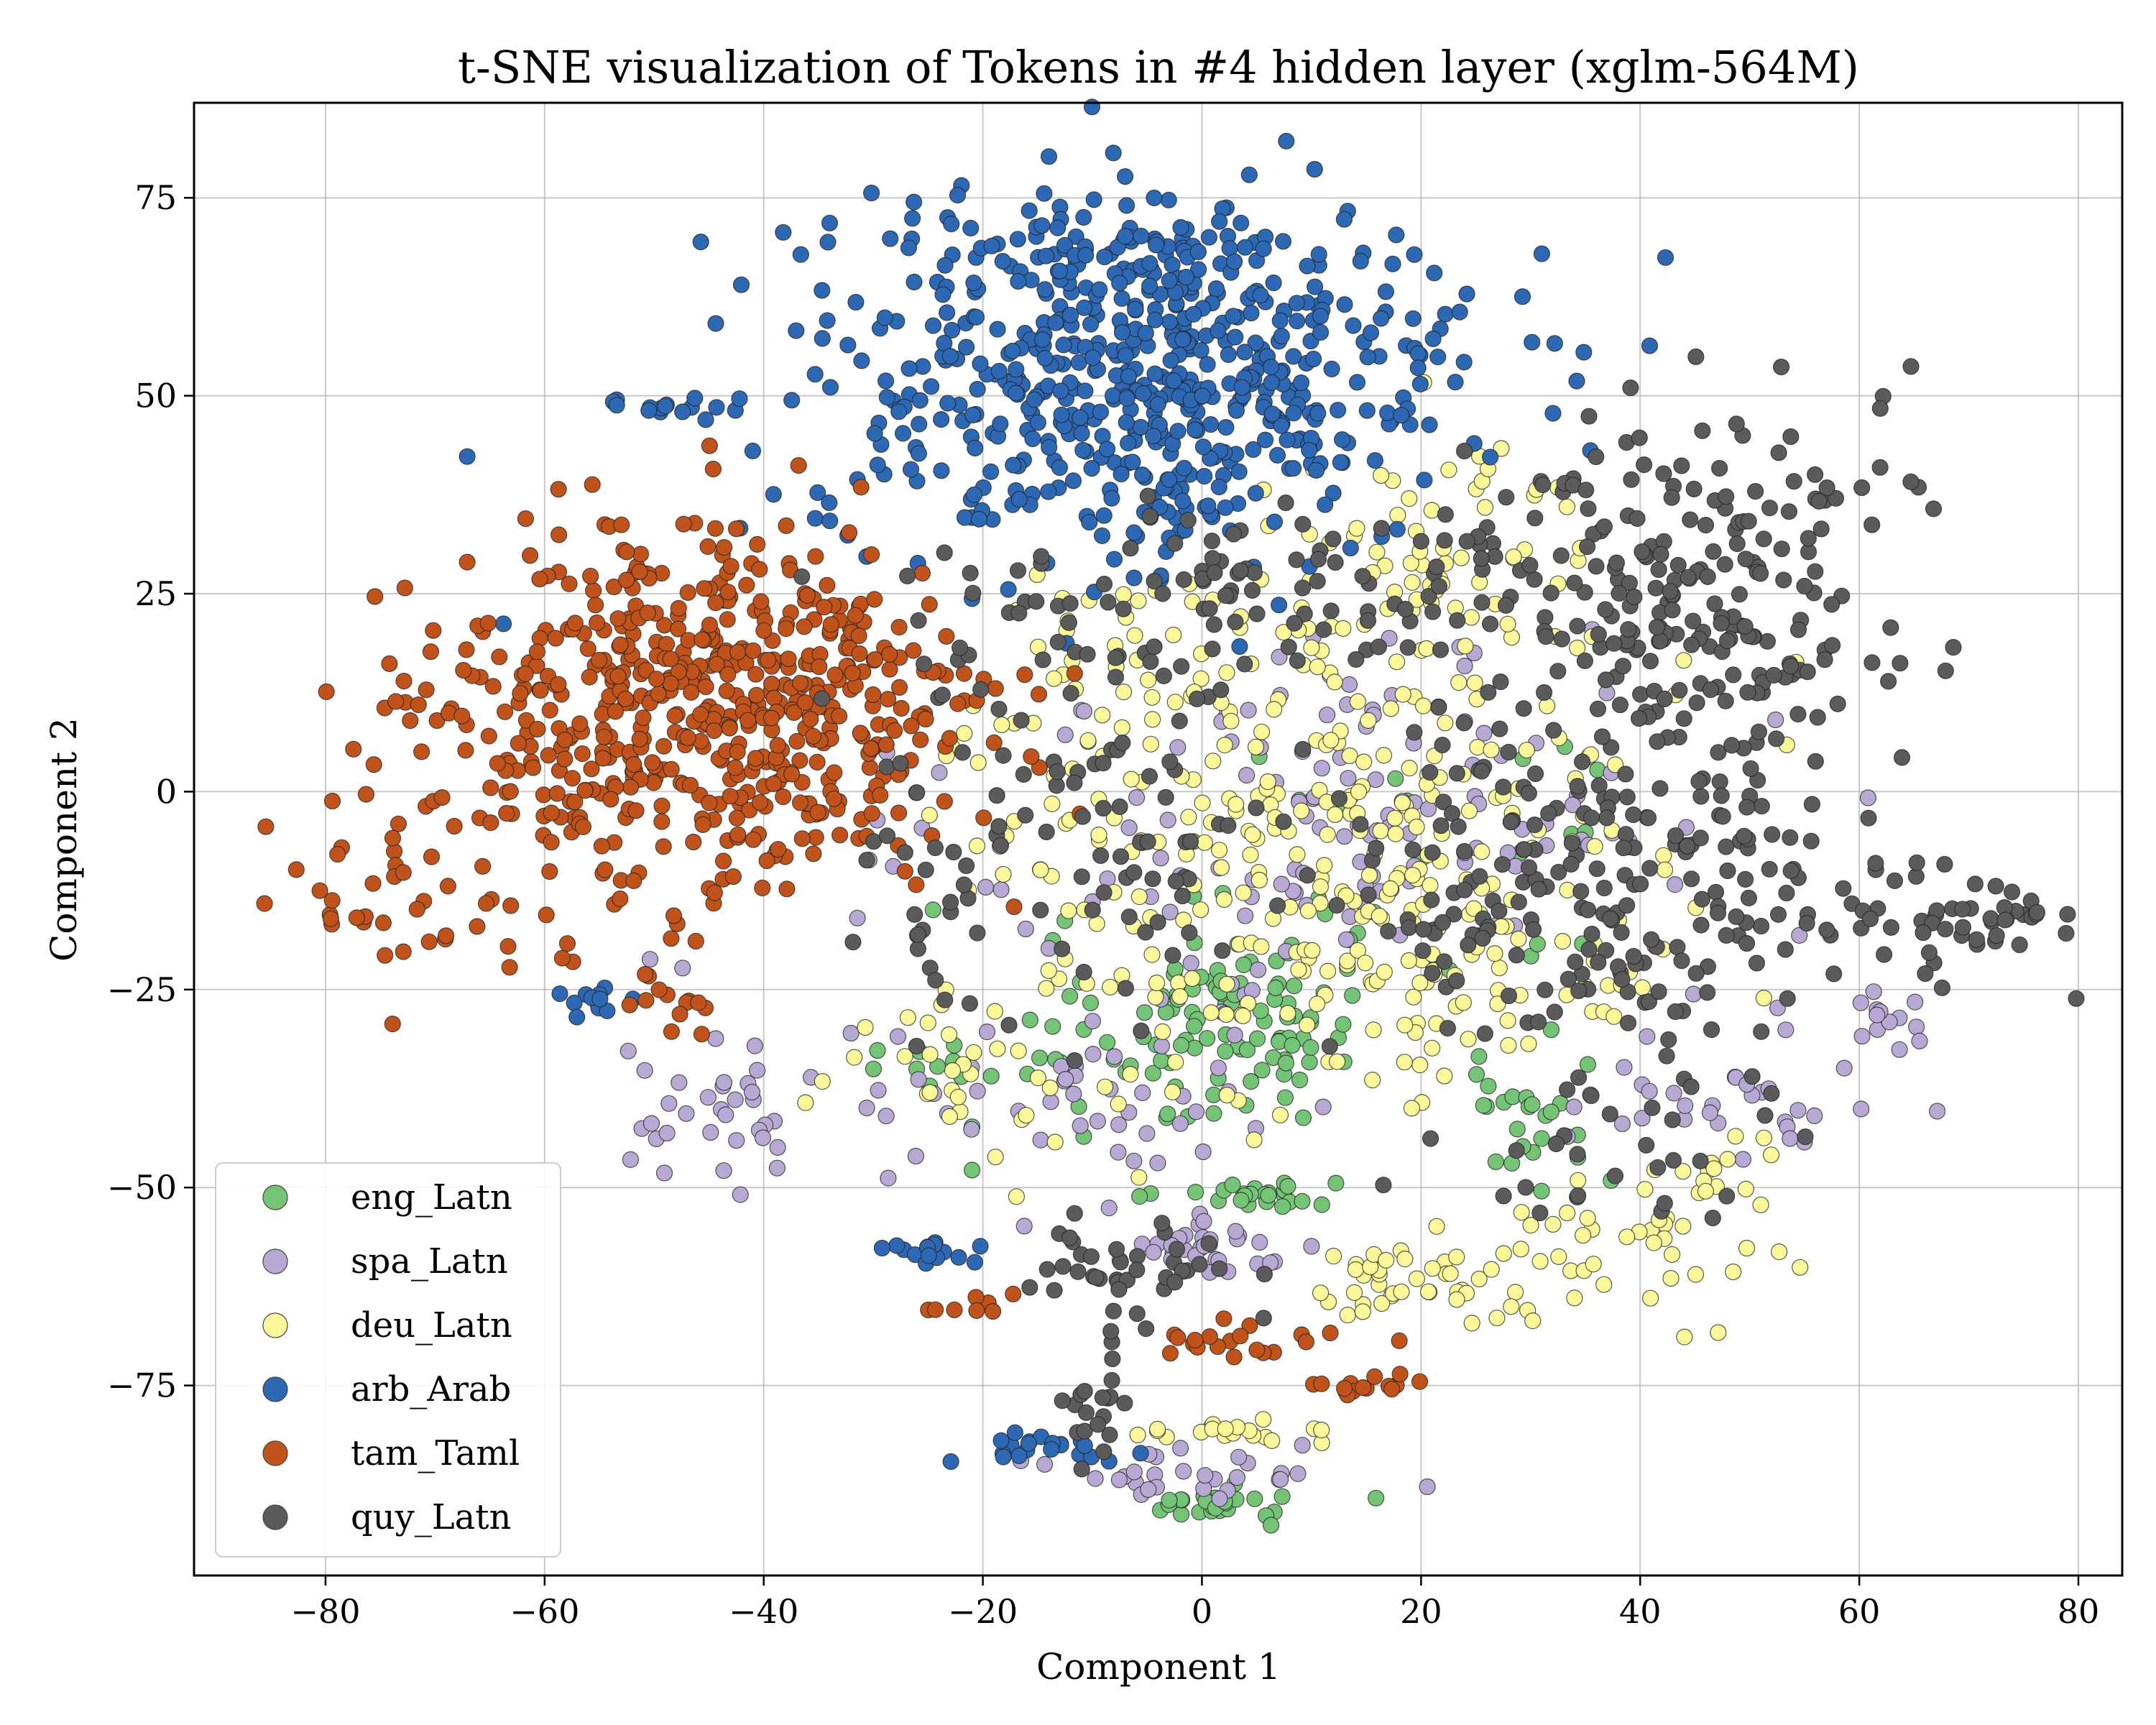 This screenshot has height=1725, width=2156. Describe the element at coordinates (155, 197) in the screenshot. I see `y-tick-label: 75` at that location.